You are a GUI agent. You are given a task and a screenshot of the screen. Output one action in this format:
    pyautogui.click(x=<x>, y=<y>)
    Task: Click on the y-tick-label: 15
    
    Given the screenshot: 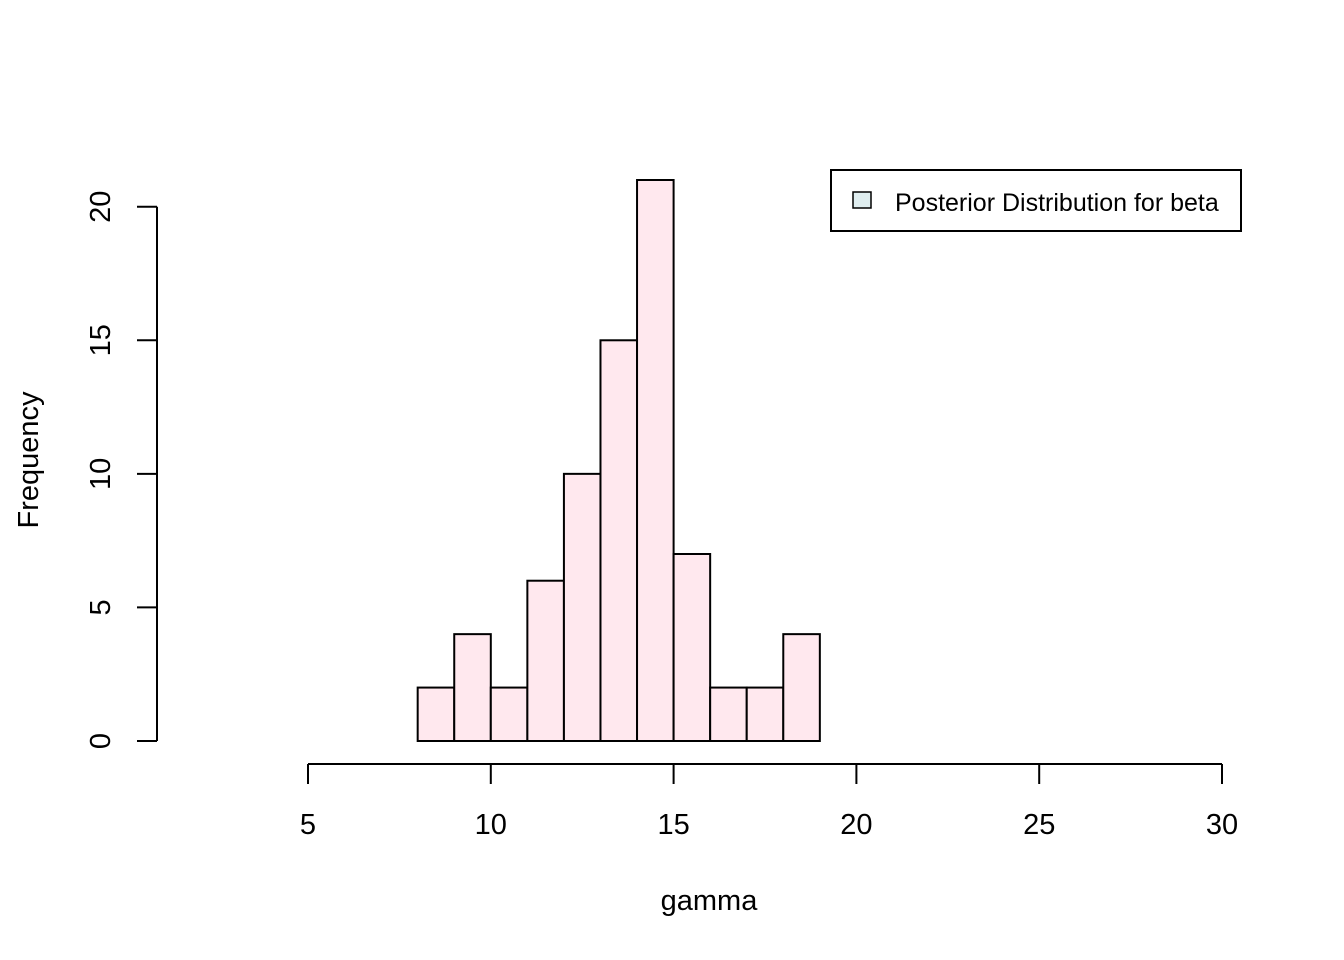 What is the action you would take?
    pyautogui.click(x=101, y=340)
    